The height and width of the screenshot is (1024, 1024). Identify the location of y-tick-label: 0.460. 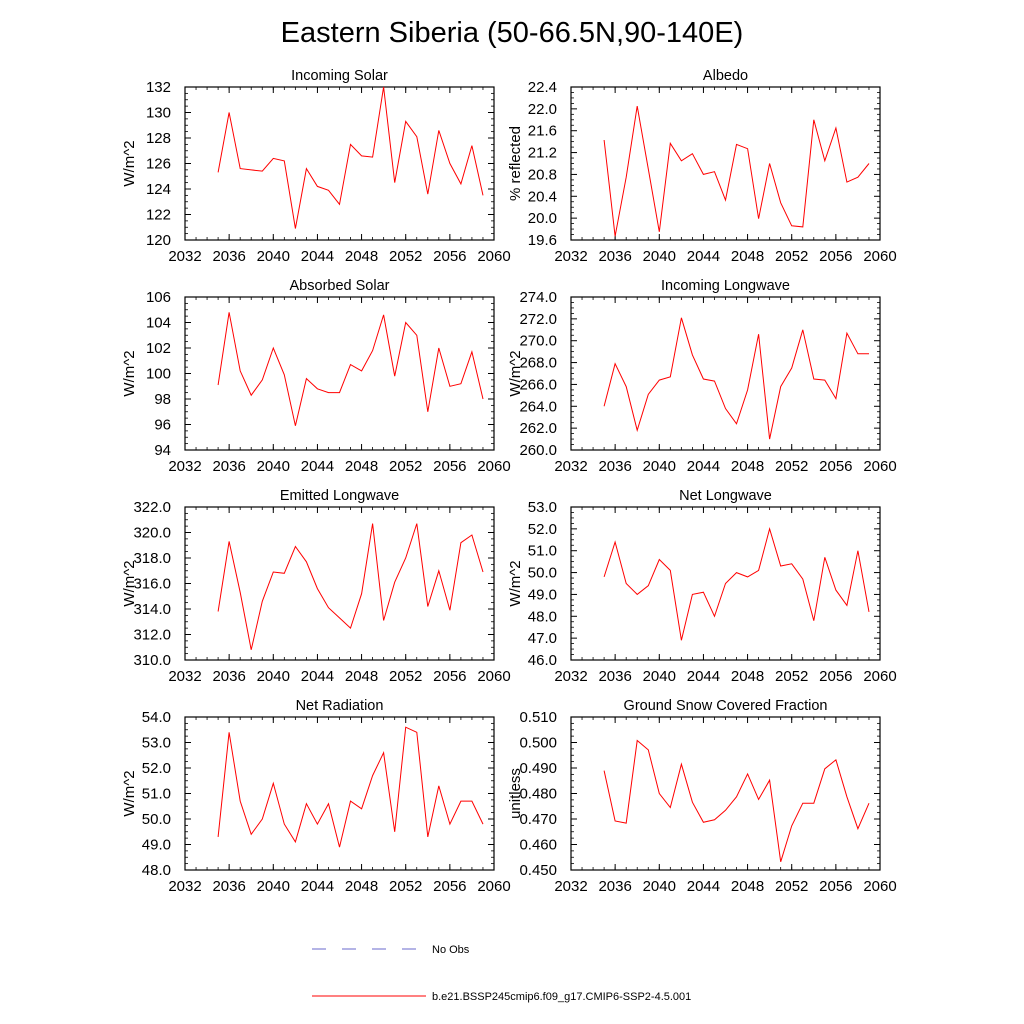
(538, 845).